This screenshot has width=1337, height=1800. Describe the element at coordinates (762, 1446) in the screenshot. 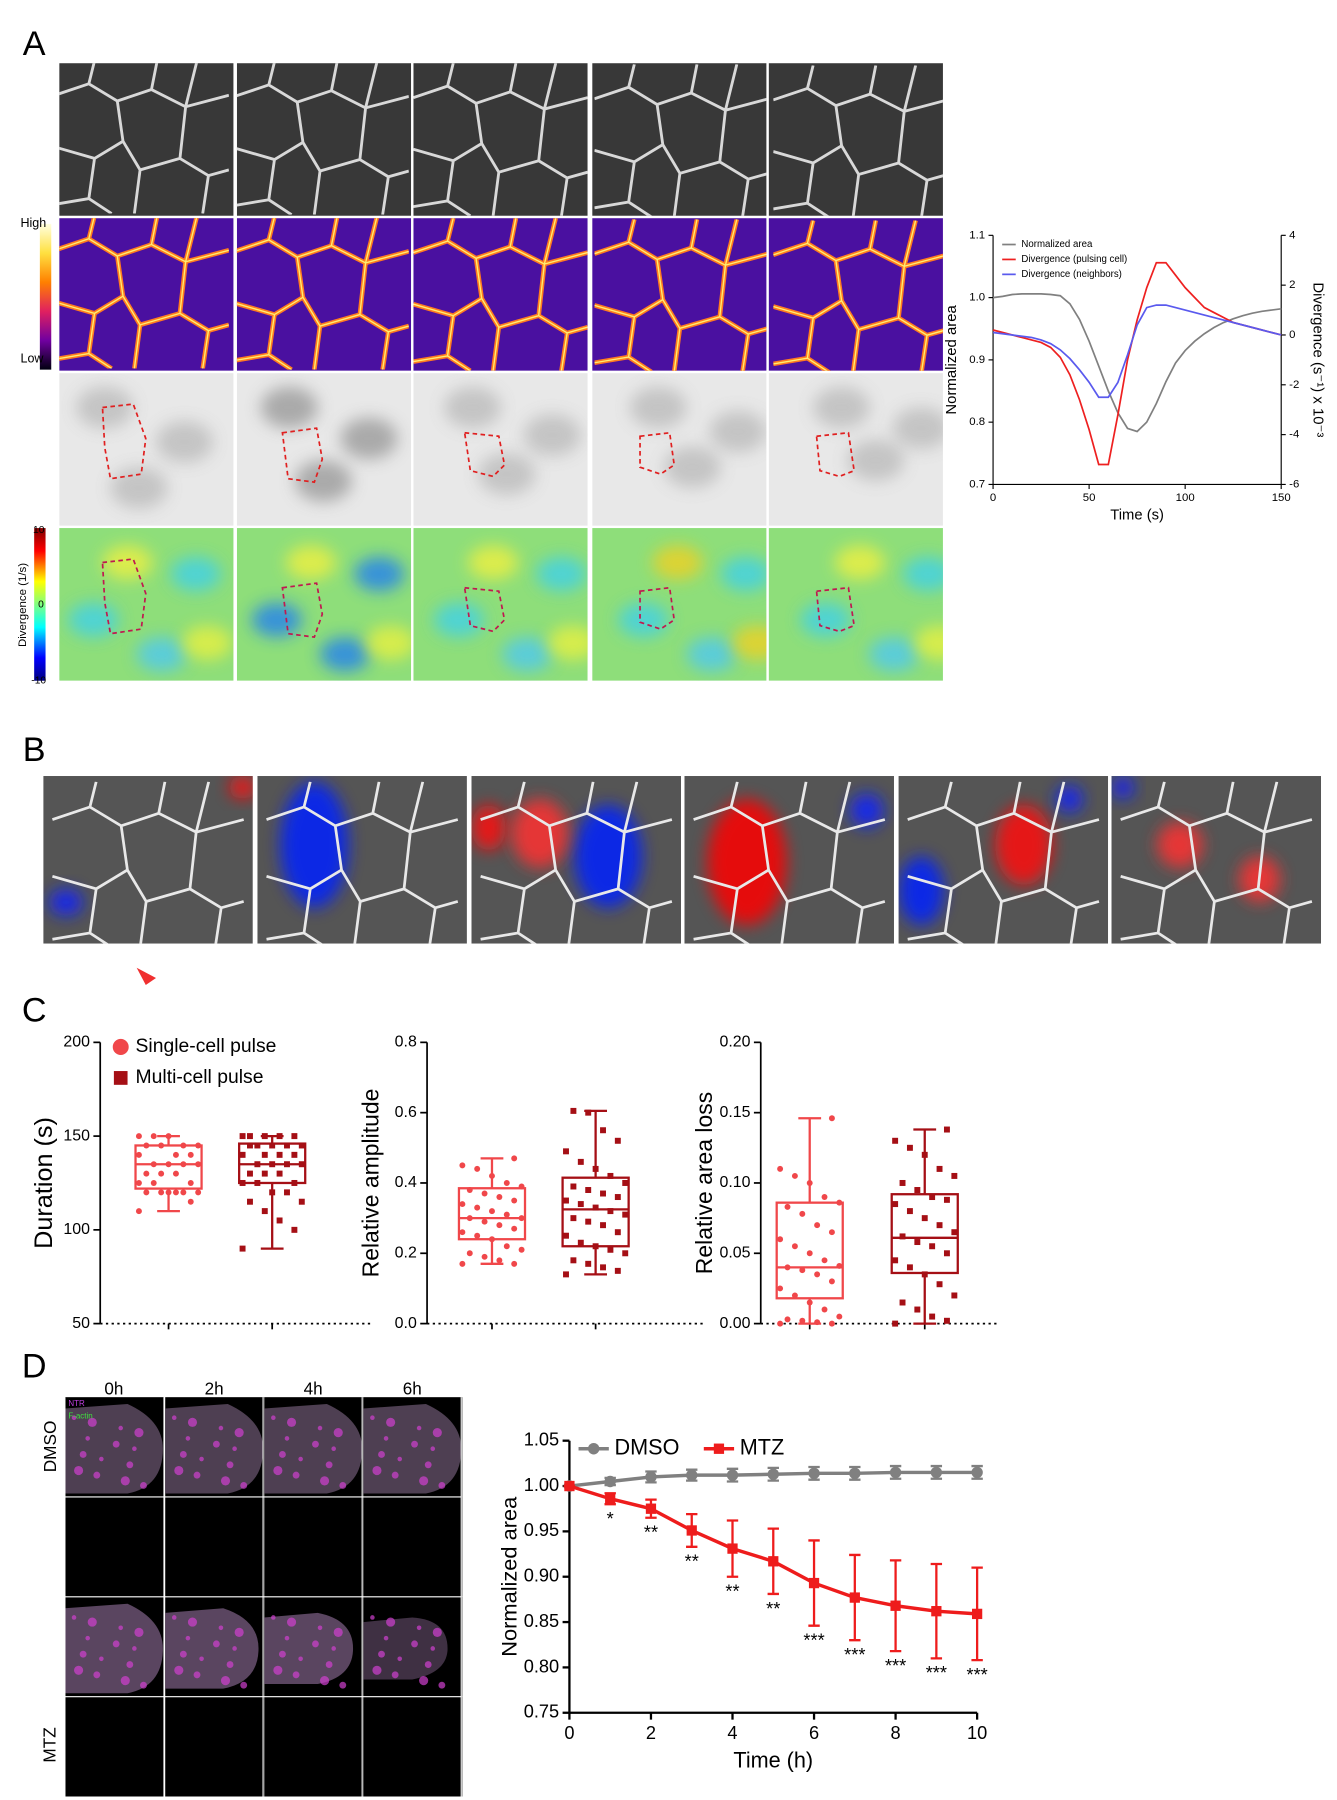

I see `legend-label: MTZ` at that location.